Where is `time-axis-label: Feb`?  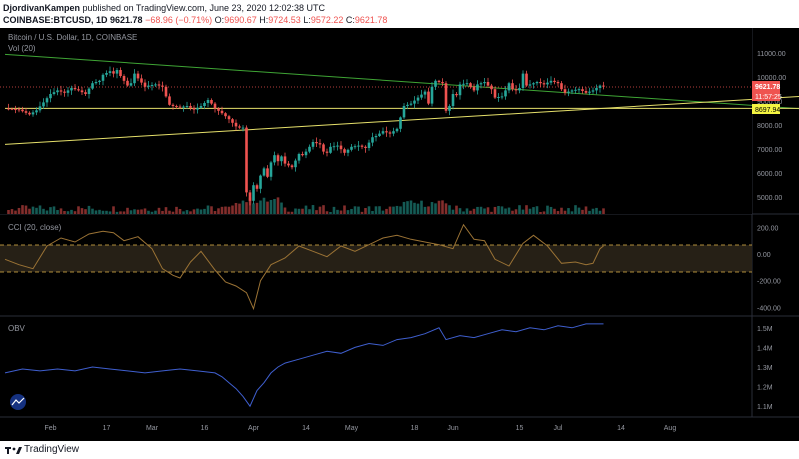
time-axis-label: Feb is located at coordinates (50, 428).